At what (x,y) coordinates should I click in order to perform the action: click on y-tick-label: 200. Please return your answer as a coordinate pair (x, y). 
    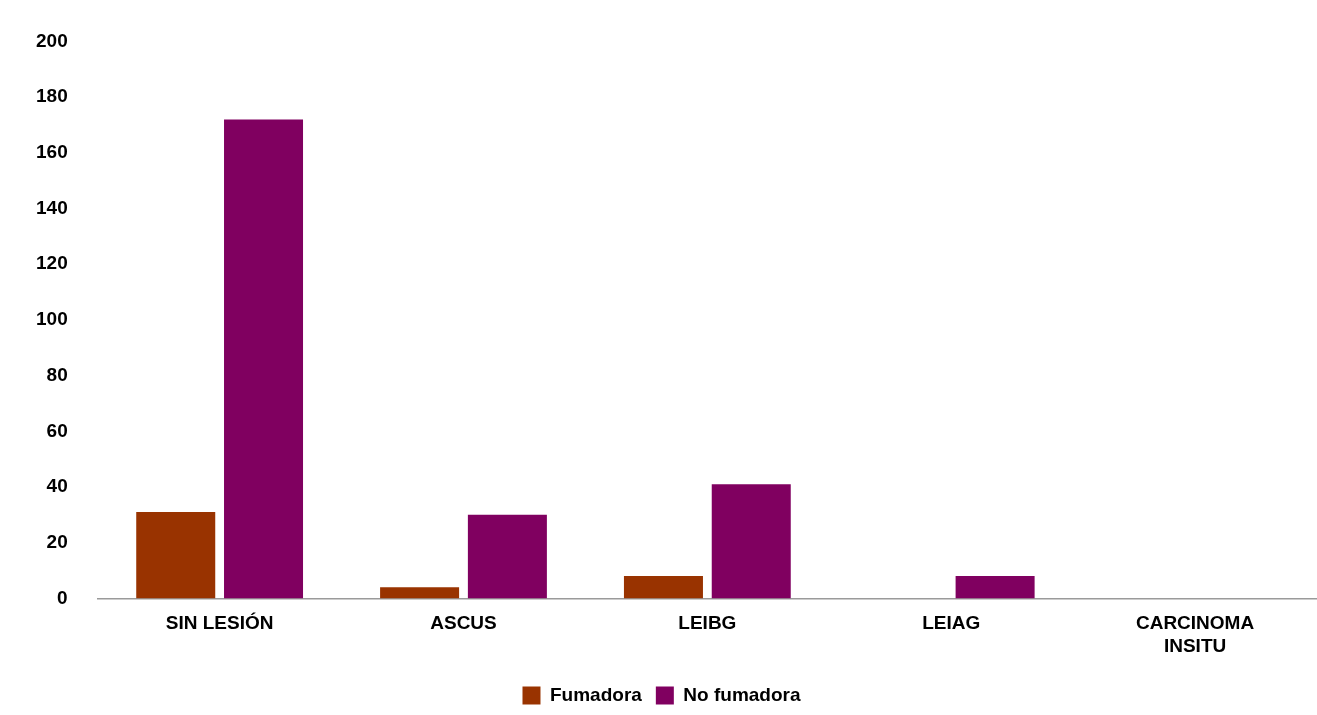
    Looking at the image, I should click on (52, 40).